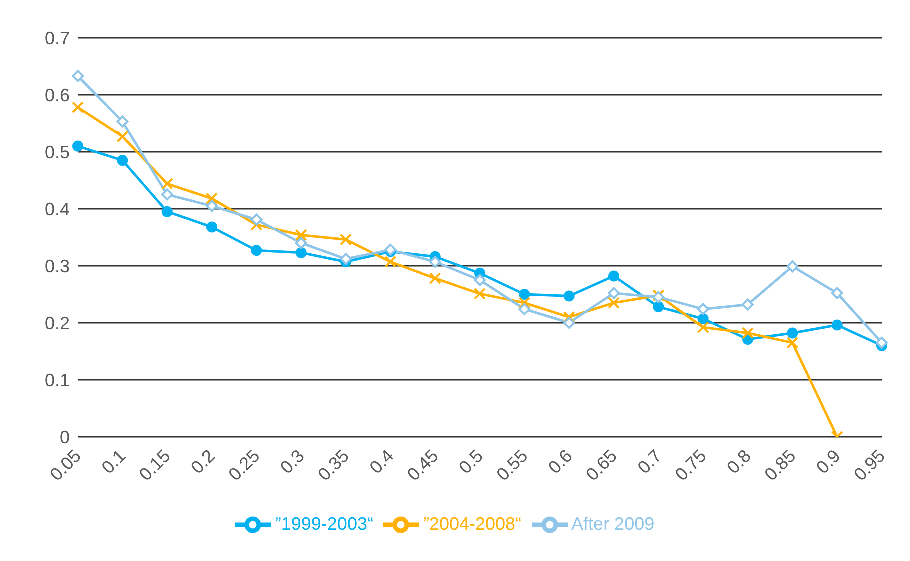  What do you see at coordinates (650, 462) in the screenshot?
I see `x-tick-label: 0.7` at bounding box center [650, 462].